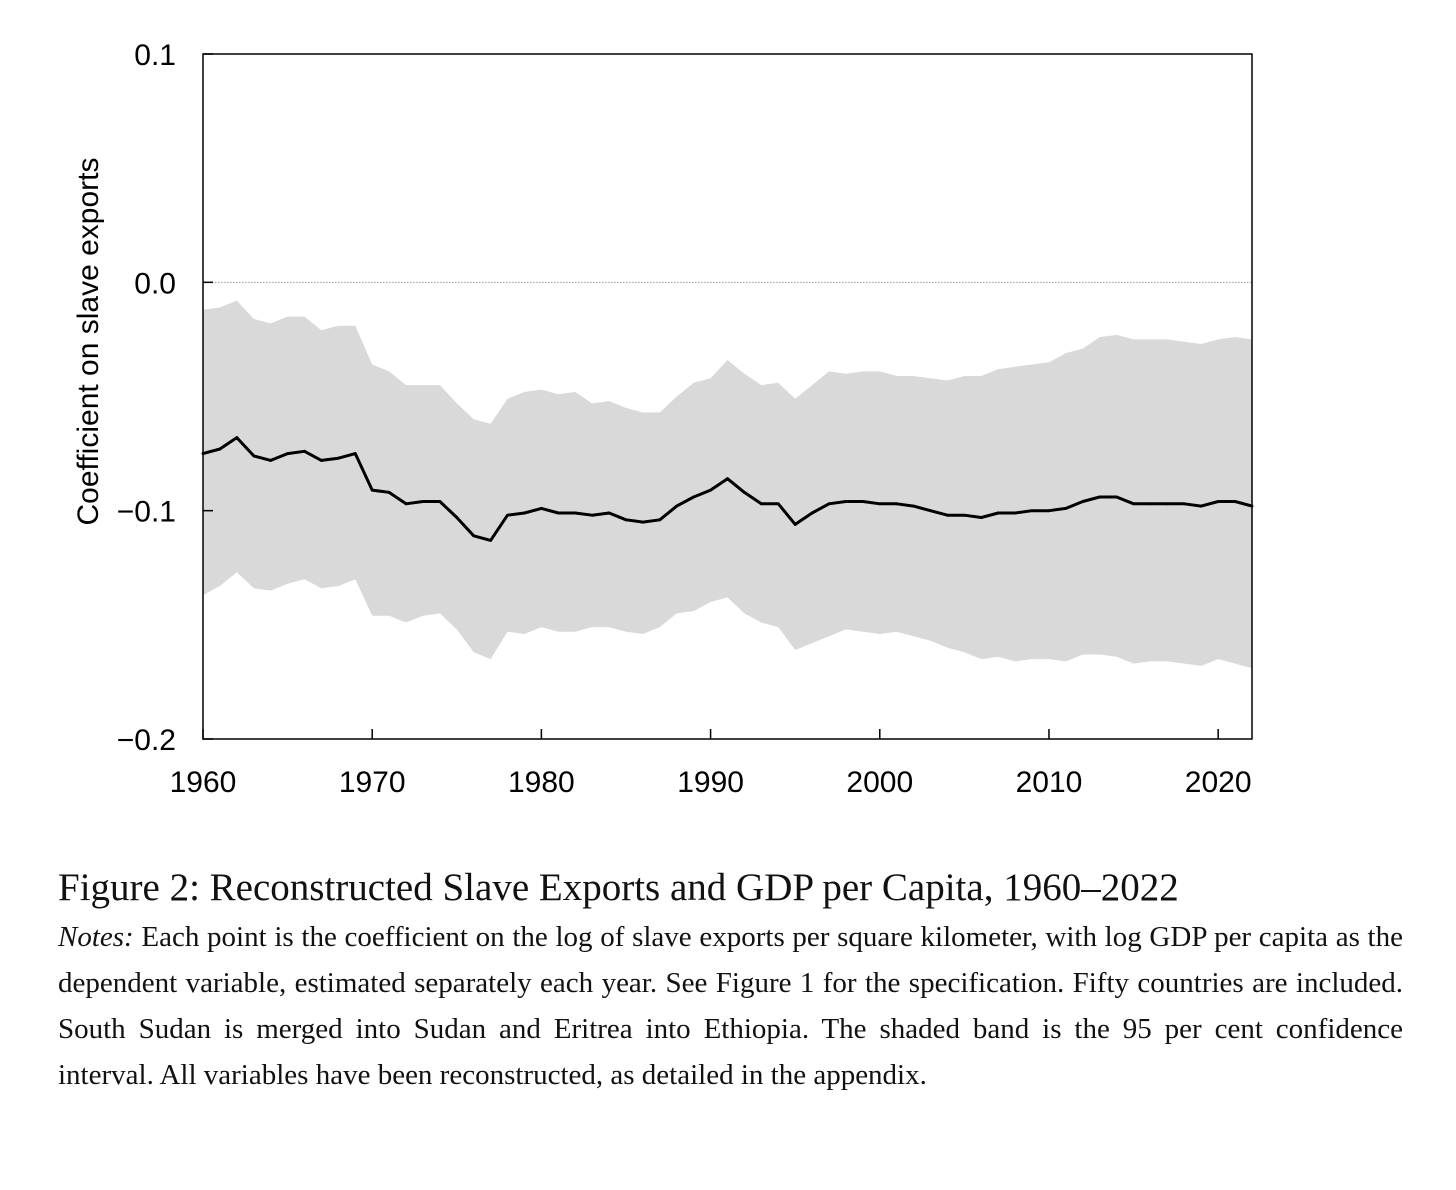 This screenshot has height=1190, width=1456. I want to click on y-tick-label: 0.1, so click(155, 55).